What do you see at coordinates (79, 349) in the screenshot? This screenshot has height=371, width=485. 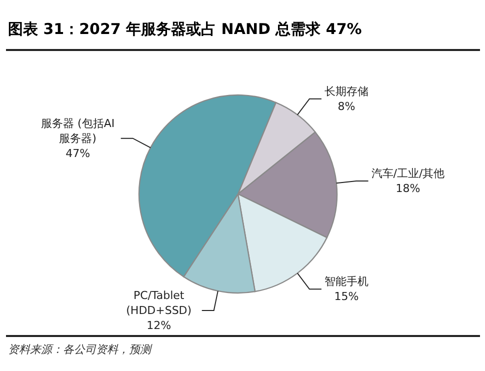 I see `text: 资料来源：各公司资料，预测` at bounding box center [79, 349].